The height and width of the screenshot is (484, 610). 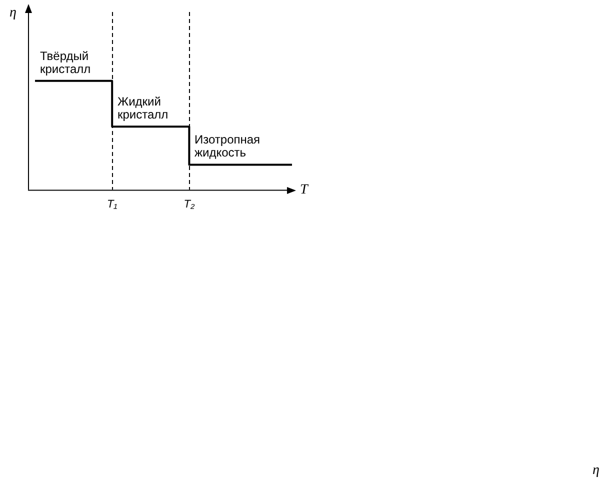 What do you see at coordinates (65, 62) in the screenshot?
I see `text: Твёрдый кристалл` at bounding box center [65, 62].